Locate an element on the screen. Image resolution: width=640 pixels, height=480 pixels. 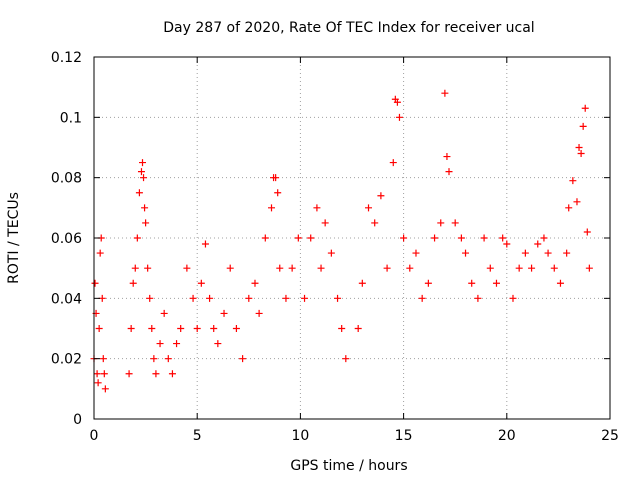
x-tick-label: 20 is located at coordinates (507, 436).